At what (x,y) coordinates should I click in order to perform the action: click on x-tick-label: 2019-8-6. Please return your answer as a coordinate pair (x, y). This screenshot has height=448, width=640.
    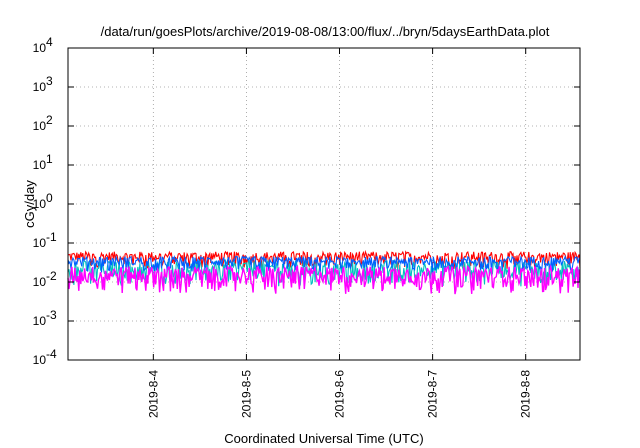
    Looking at the image, I should click on (340, 394).